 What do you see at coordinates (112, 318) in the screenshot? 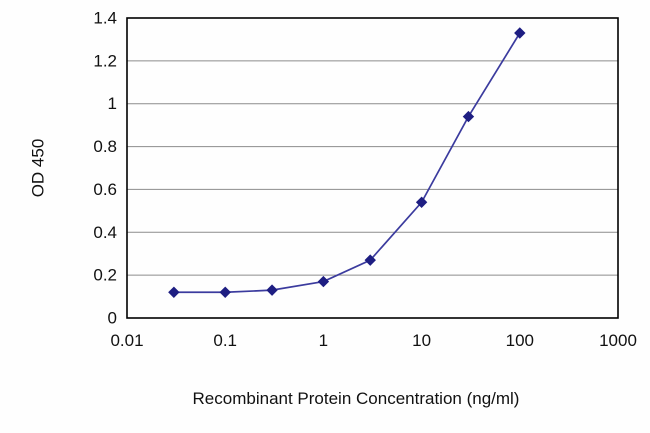
I see `y-tick-label: 0` at bounding box center [112, 318].